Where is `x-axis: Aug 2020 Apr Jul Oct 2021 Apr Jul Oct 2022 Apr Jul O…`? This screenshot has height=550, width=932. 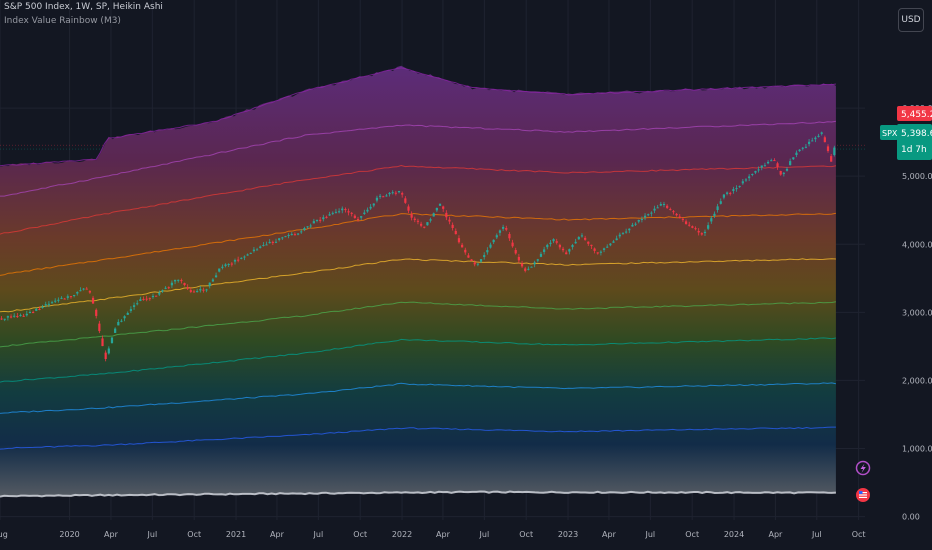
x-axis: Aug 2020 Apr Jul Oct 2021 Apr Jul Oct 2022 Apr Jul O… is located at coordinates (433, 534).